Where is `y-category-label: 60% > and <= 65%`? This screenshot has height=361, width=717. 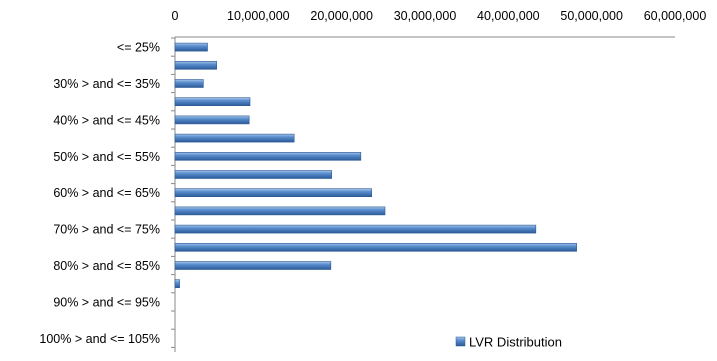
y-category-label: 60% > and <= 65% is located at coordinates (106, 193).